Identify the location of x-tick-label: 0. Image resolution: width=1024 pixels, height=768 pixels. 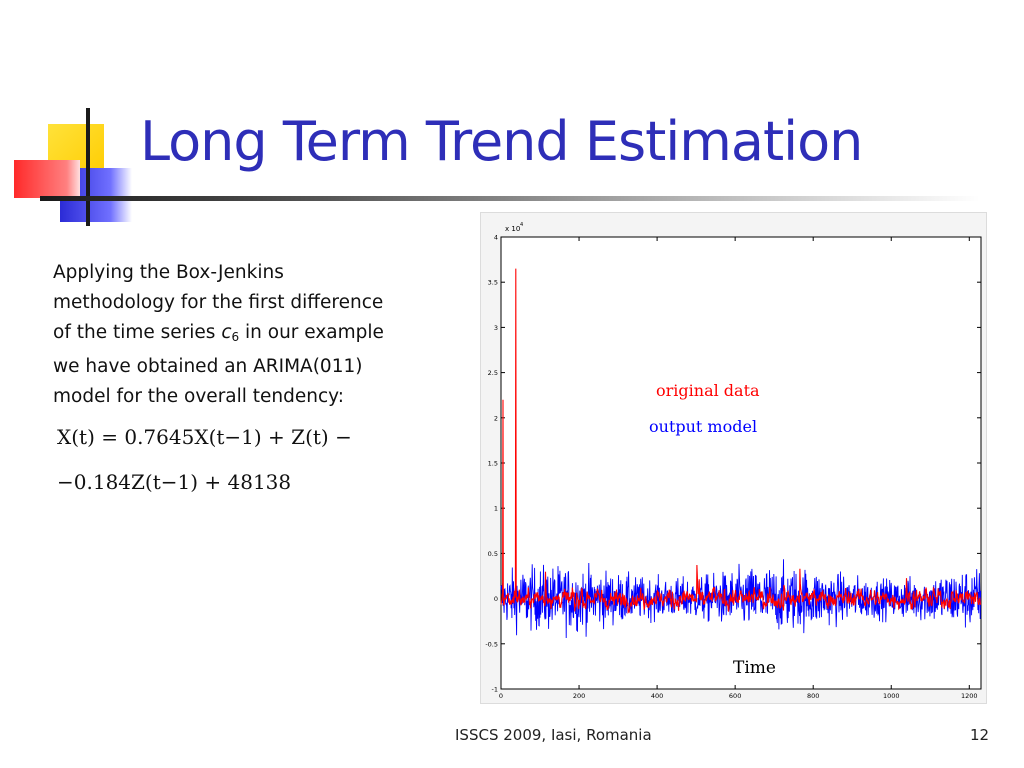
(501, 696).